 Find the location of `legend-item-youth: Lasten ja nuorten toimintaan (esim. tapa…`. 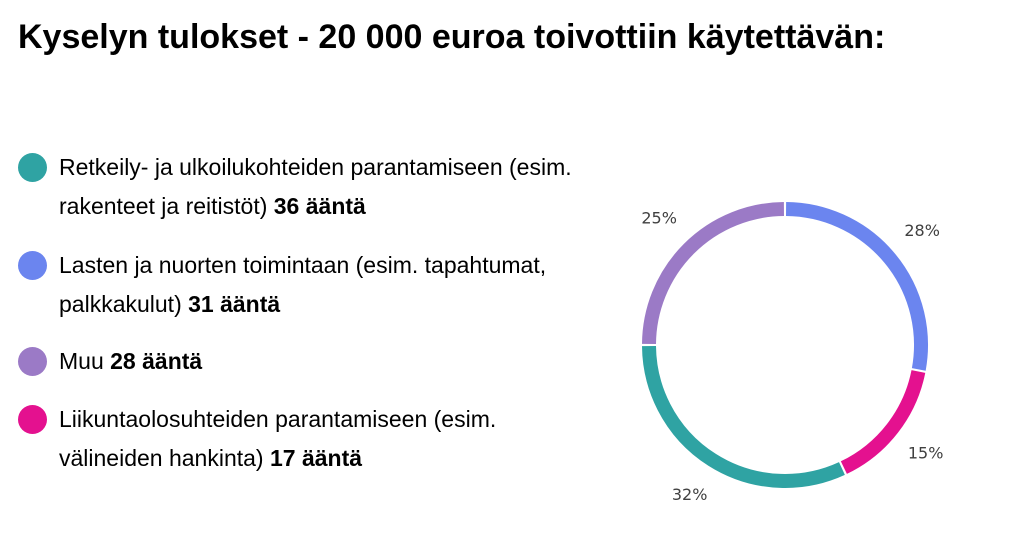

legend-item-youth: Lasten ja nuorten toimintaan (esim. tapa… is located at coordinates (303, 285).